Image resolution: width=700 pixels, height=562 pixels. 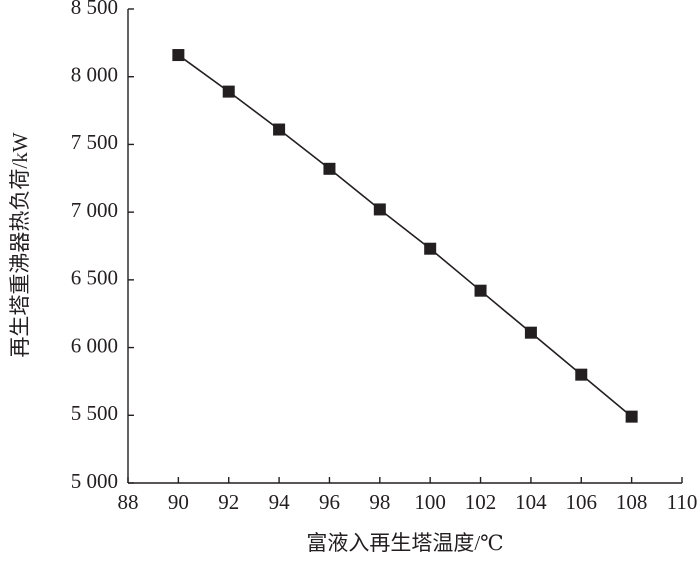 I want to click on x-tick-label: 100, so click(x=430, y=502).